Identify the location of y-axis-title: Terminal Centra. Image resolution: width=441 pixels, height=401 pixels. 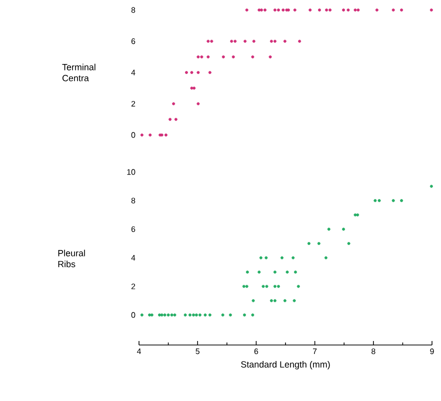
(79, 73).